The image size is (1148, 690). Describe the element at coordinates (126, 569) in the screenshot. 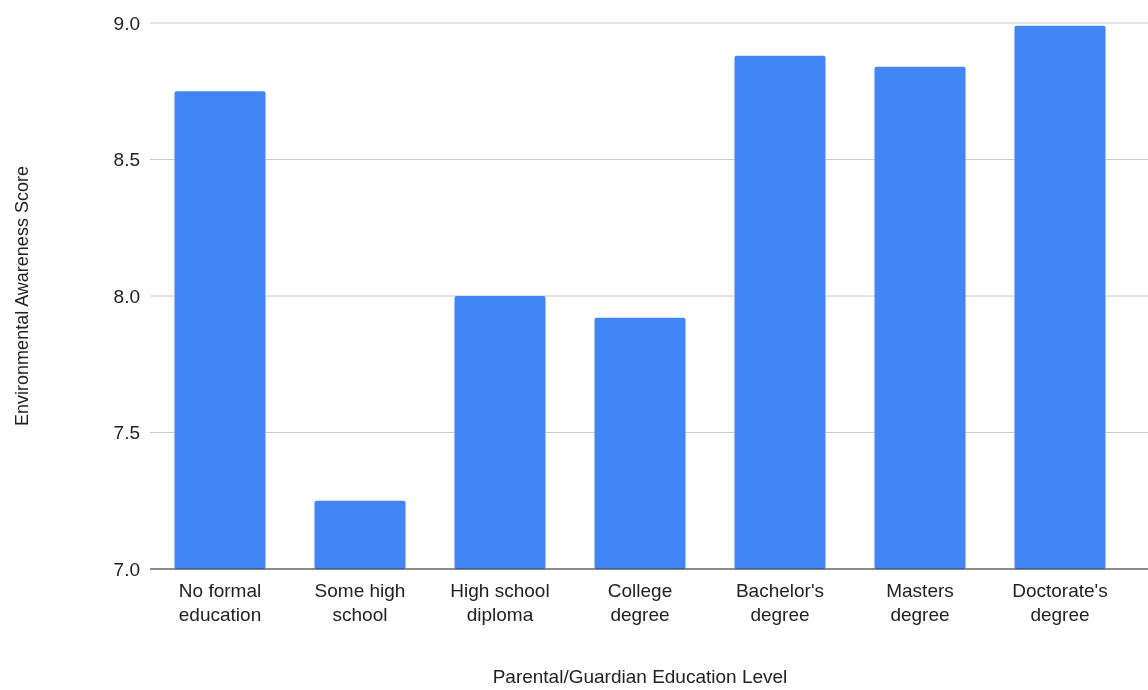

I see `y-tick-label: 7.0` at that location.